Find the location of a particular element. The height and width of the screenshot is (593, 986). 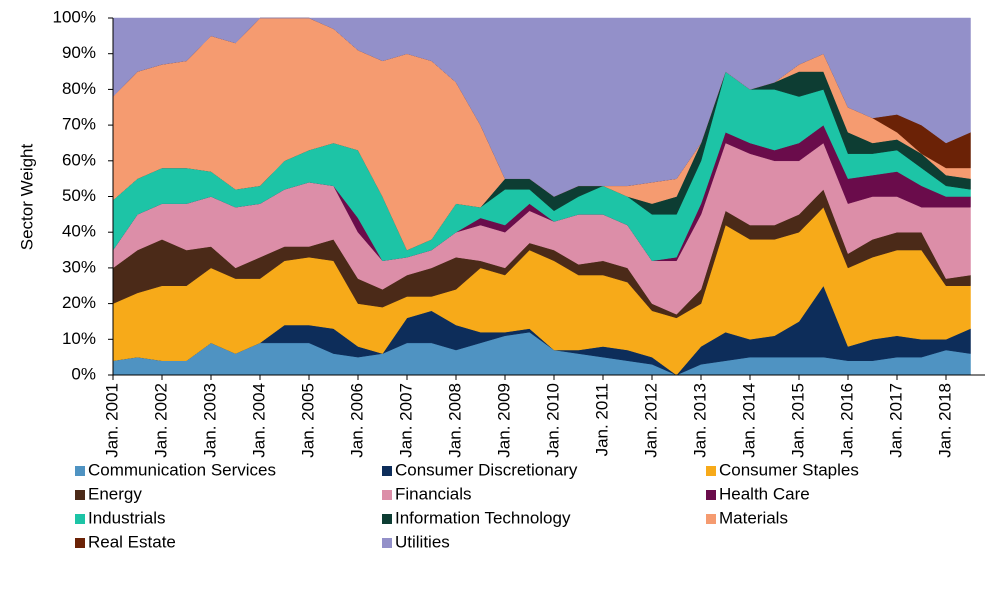

x-tick-label: Jan. 2014 is located at coordinates (748, 420).